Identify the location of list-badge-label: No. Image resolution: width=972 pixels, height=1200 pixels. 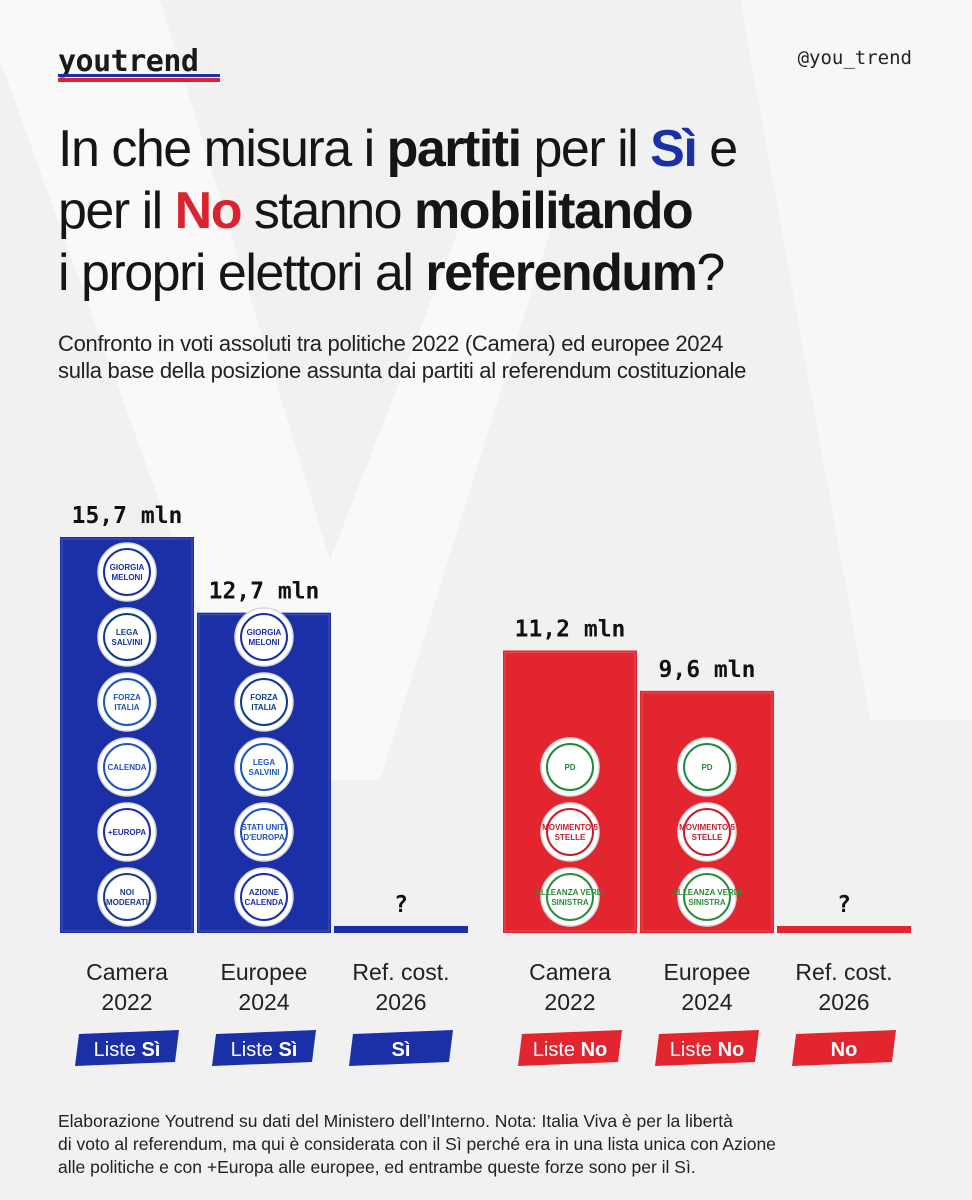
(844, 1050).